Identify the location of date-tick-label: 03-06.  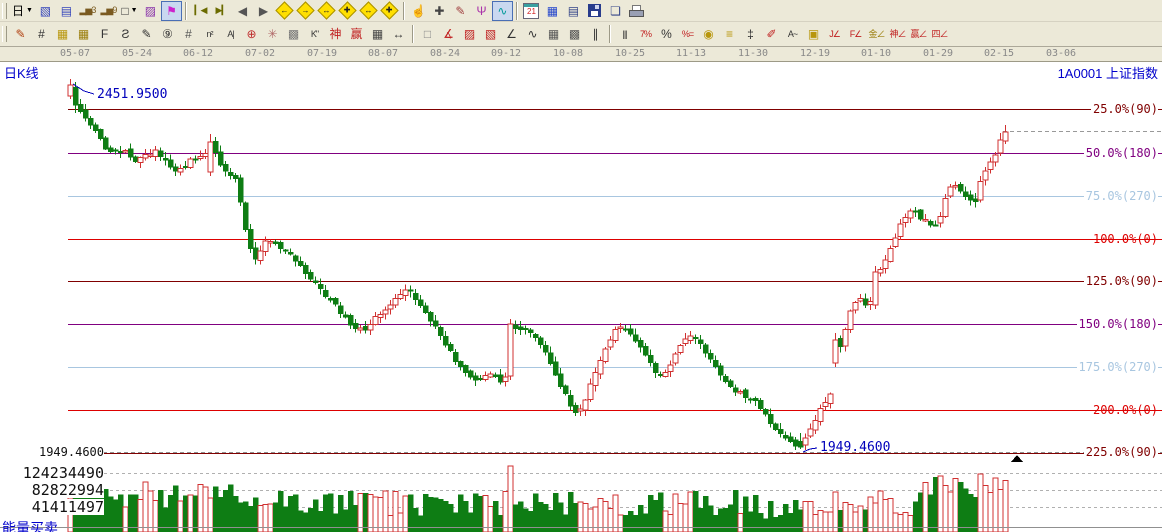
(1061, 53).